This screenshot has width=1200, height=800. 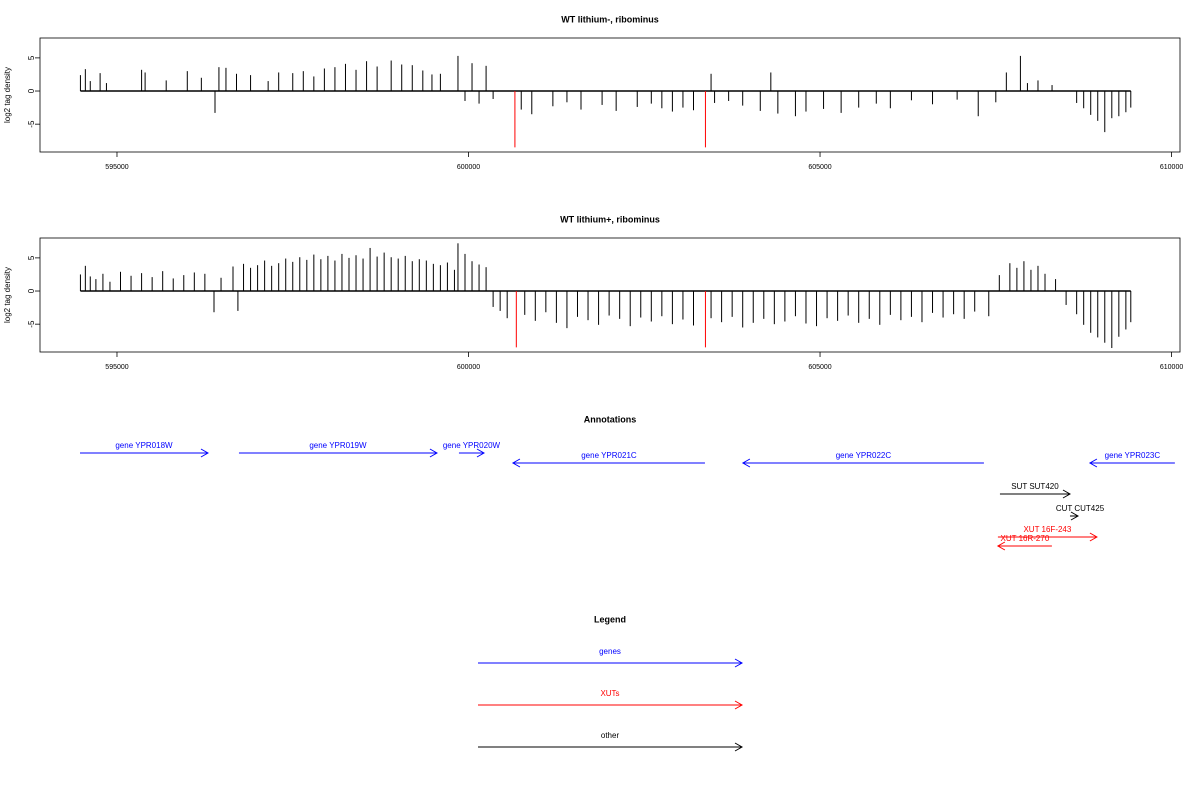 I want to click on feature-label: SUT SUT420, so click(x=1035, y=486).